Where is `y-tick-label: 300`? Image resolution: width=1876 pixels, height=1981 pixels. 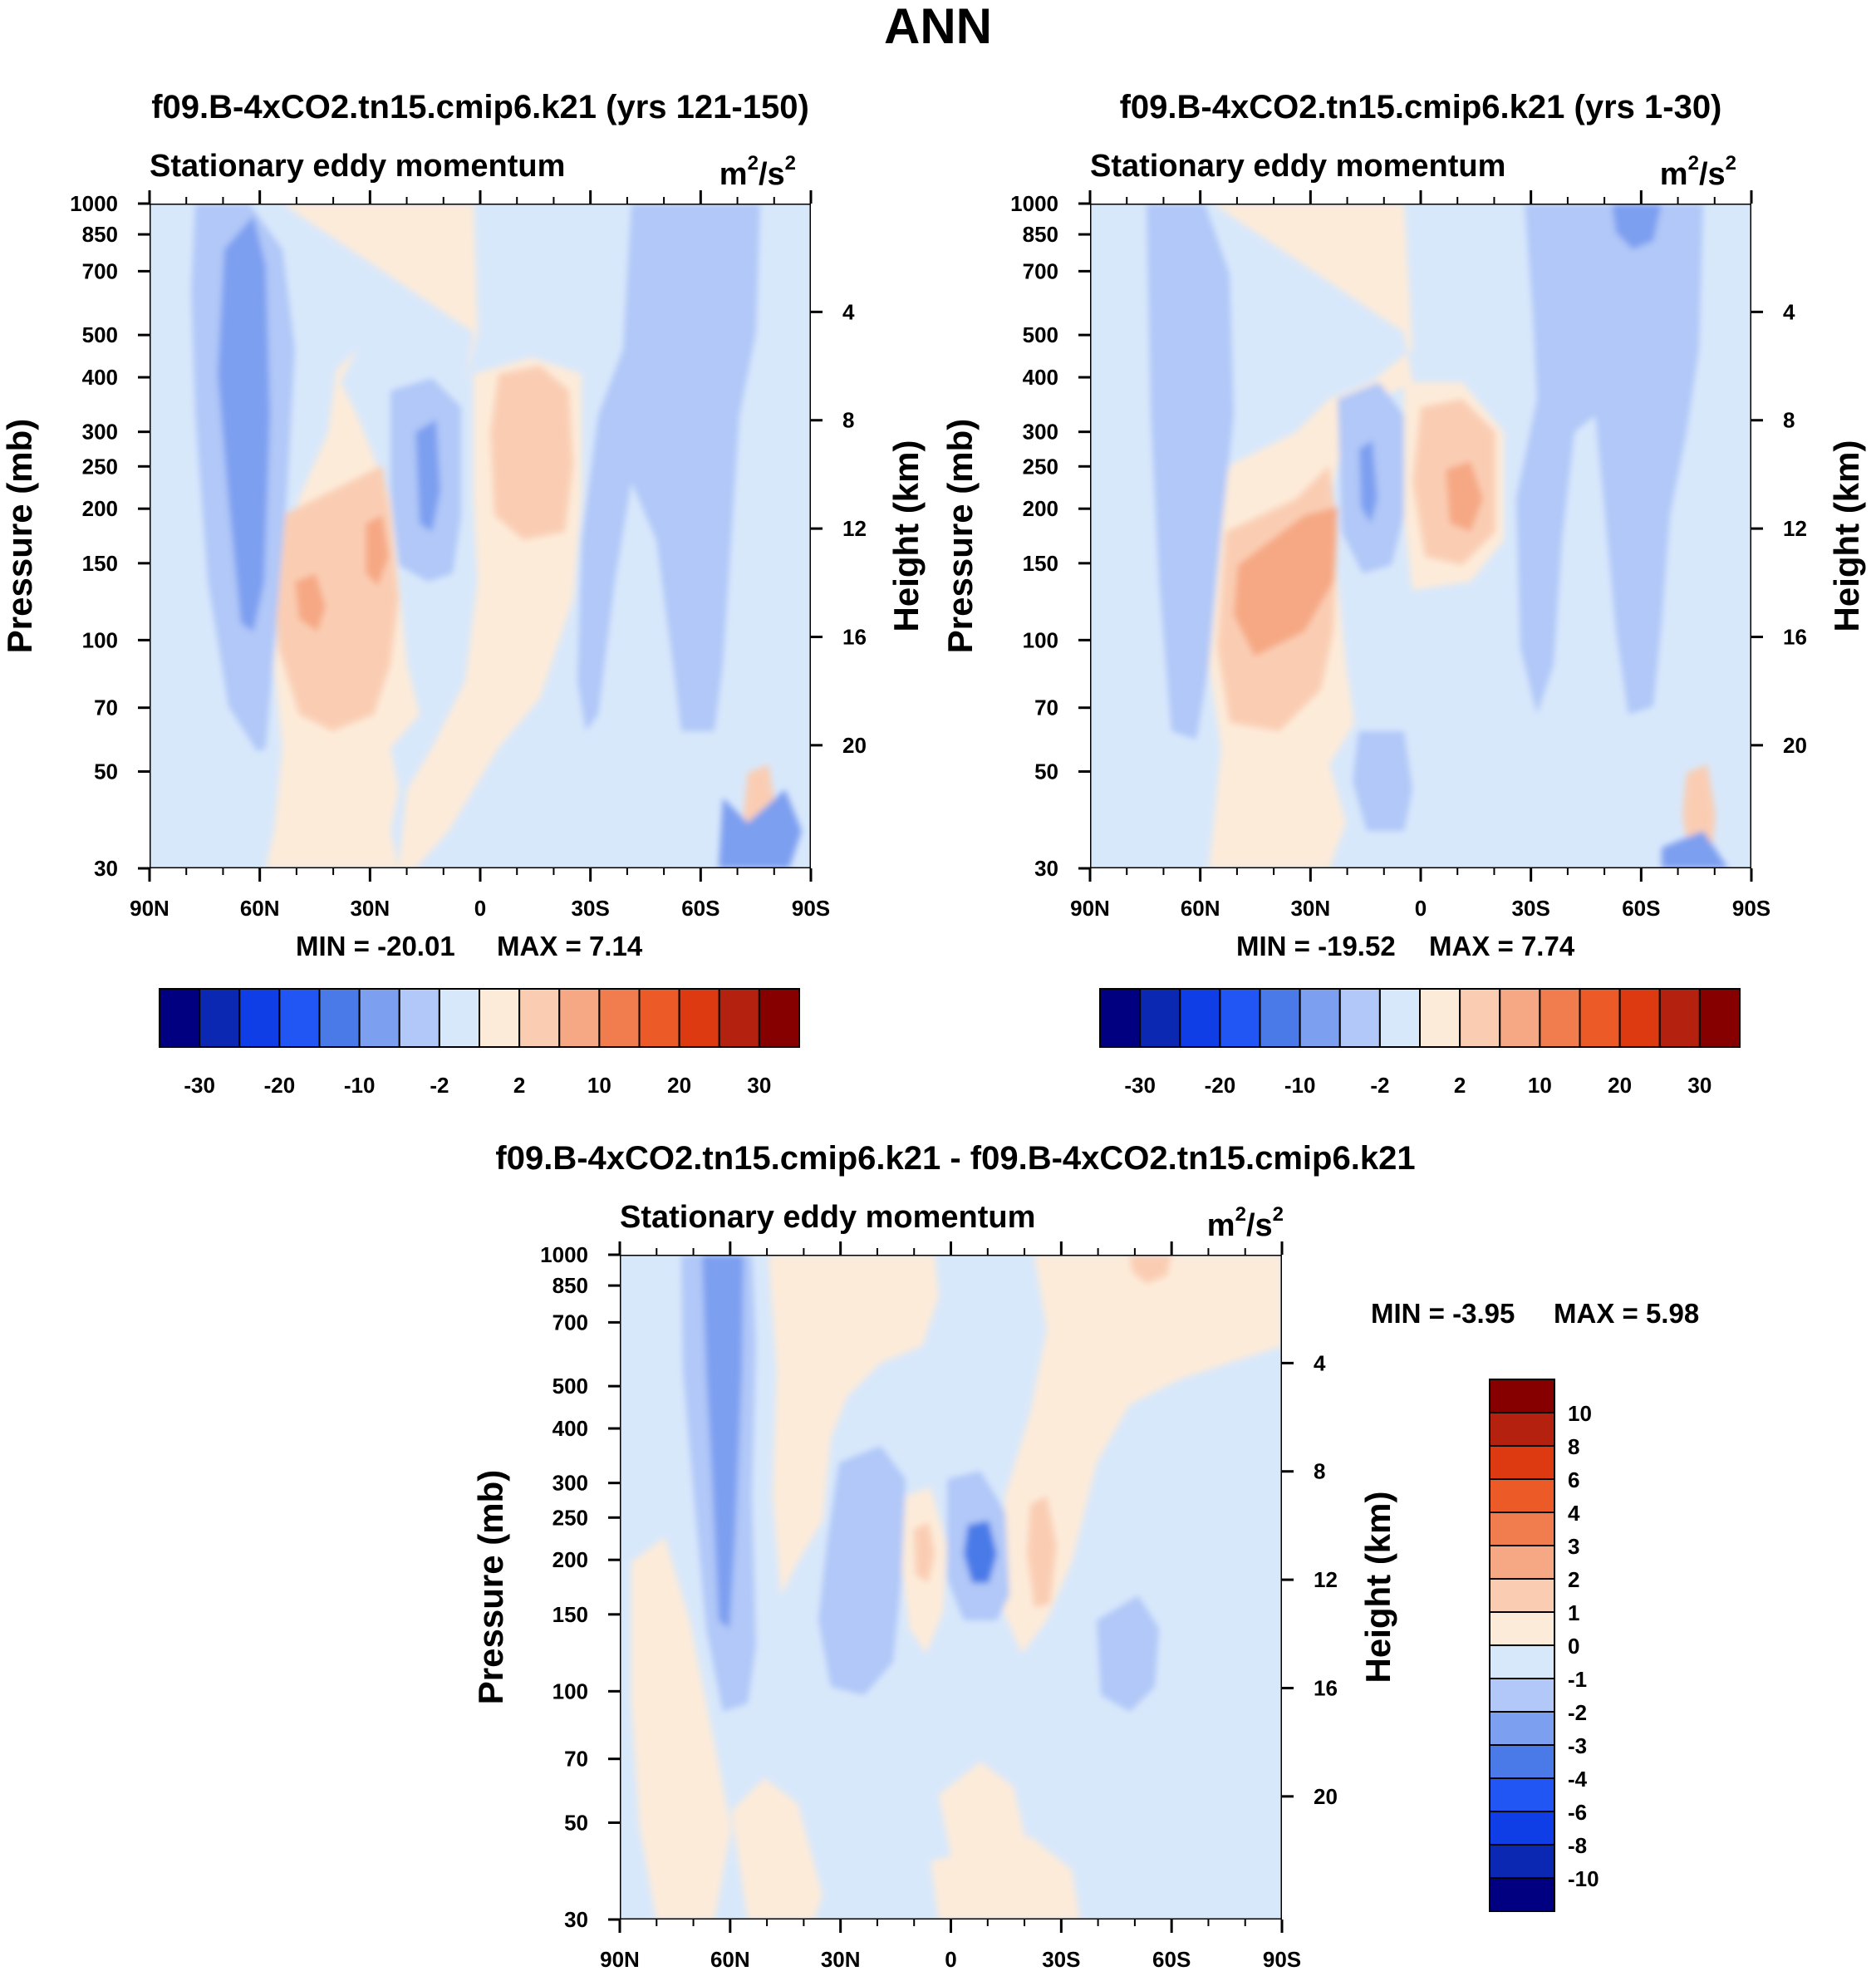
y-tick-label: 300 is located at coordinates (1040, 433).